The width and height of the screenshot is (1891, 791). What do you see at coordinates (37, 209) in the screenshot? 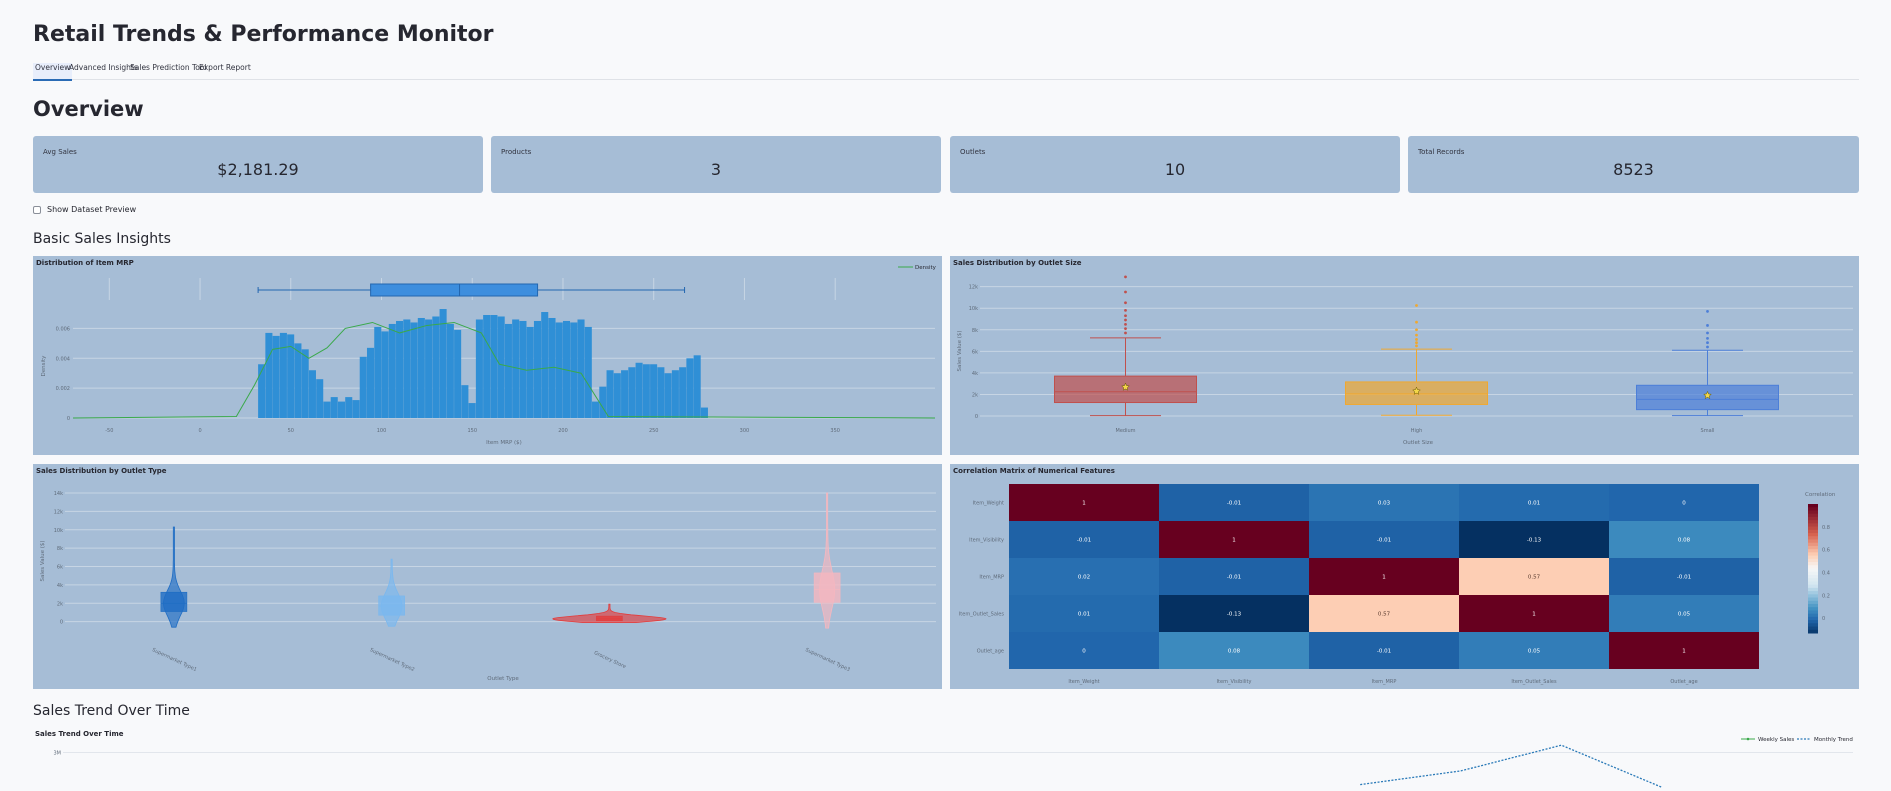
I see `dataset-preview-checkbox` at bounding box center [37, 209].